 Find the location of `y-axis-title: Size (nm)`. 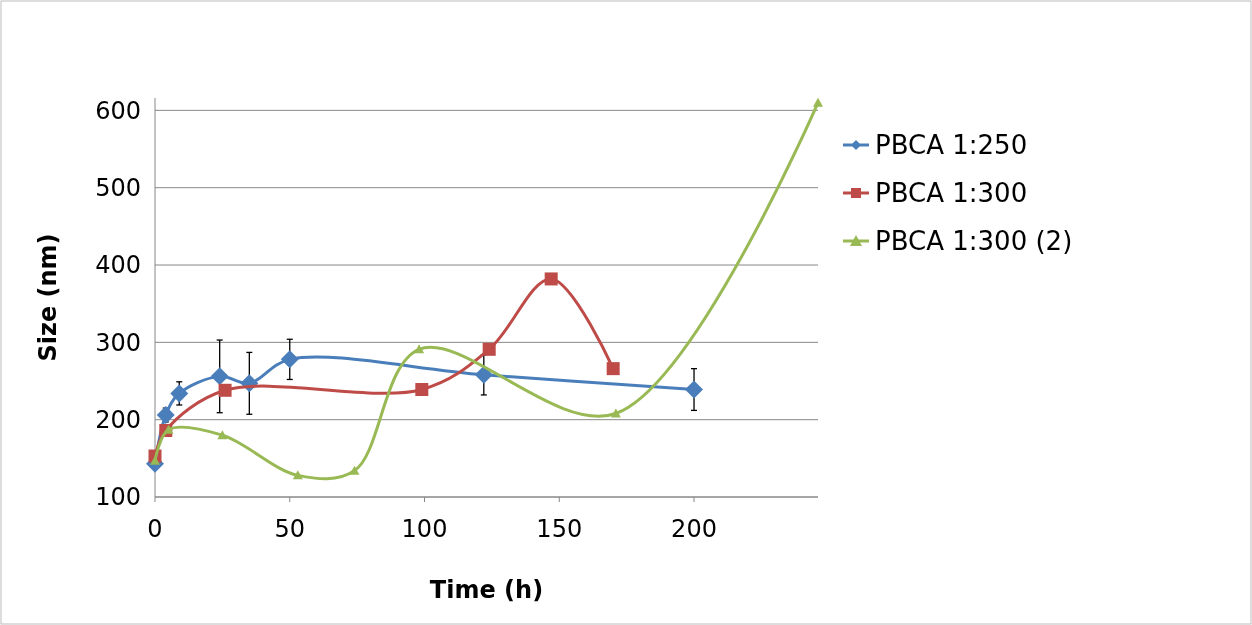

y-axis-title: Size (nm) is located at coordinates (48, 297).